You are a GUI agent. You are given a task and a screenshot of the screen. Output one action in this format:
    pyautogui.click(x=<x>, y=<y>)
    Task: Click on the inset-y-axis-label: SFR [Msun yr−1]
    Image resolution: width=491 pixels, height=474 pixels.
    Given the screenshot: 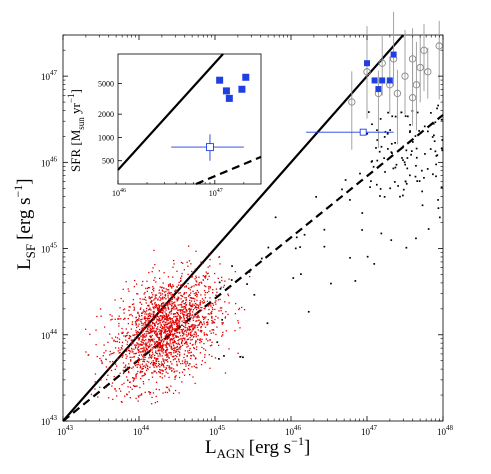 What is the action you would take?
    pyautogui.click(x=76, y=130)
    